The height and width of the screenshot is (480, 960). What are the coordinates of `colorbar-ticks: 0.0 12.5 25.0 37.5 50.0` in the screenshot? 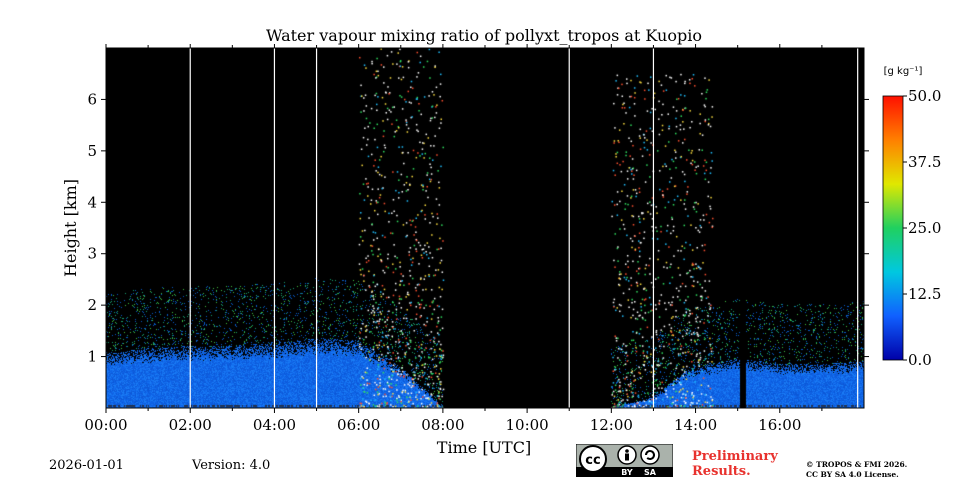 It's located at (922, 228).